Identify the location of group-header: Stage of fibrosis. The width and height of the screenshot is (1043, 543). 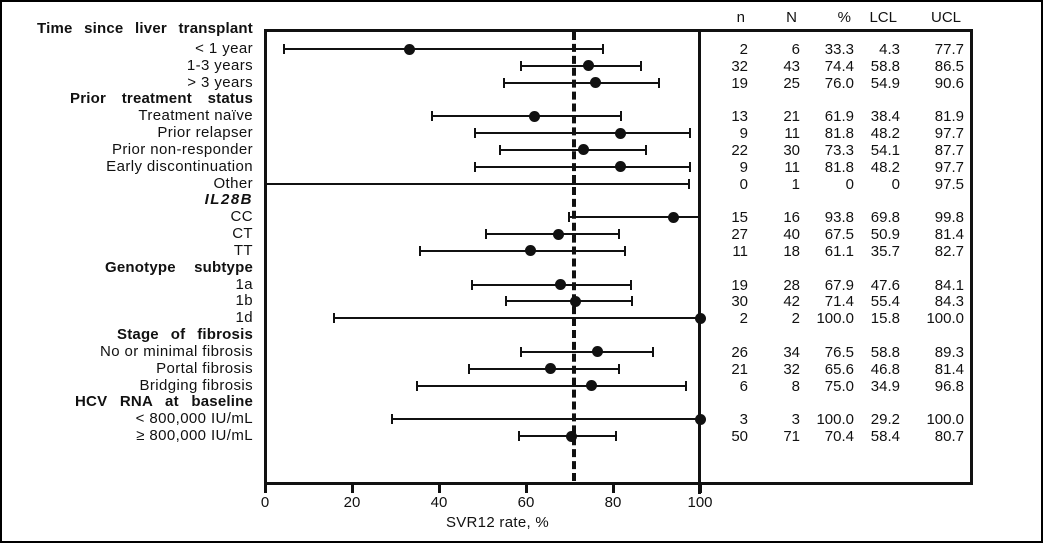
(185, 335).